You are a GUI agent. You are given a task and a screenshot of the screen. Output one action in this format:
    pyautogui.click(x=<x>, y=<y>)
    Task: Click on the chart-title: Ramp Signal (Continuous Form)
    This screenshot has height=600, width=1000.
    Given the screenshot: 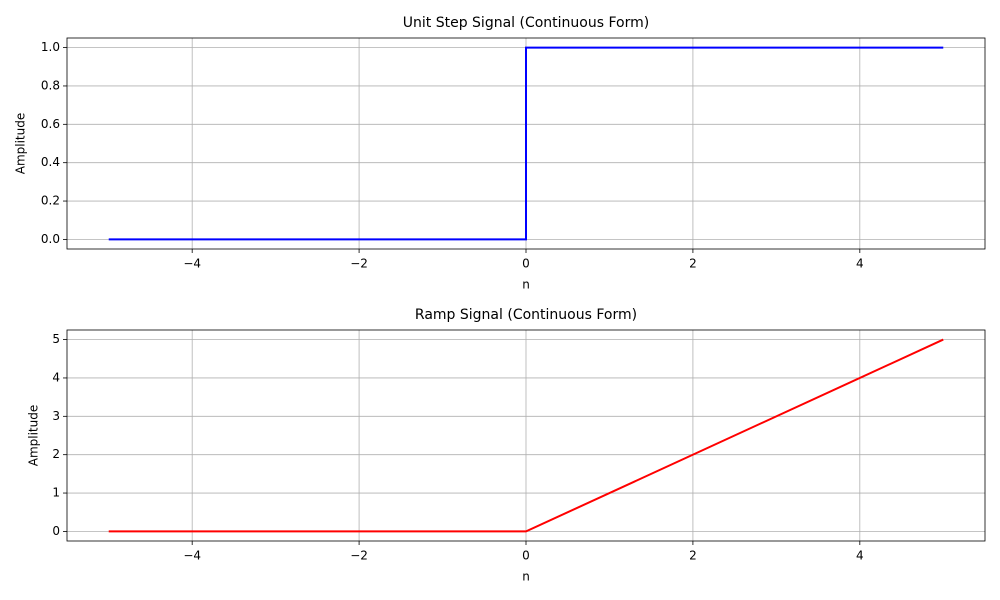 What is the action you would take?
    pyautogui.click(x=526, y=315)
    